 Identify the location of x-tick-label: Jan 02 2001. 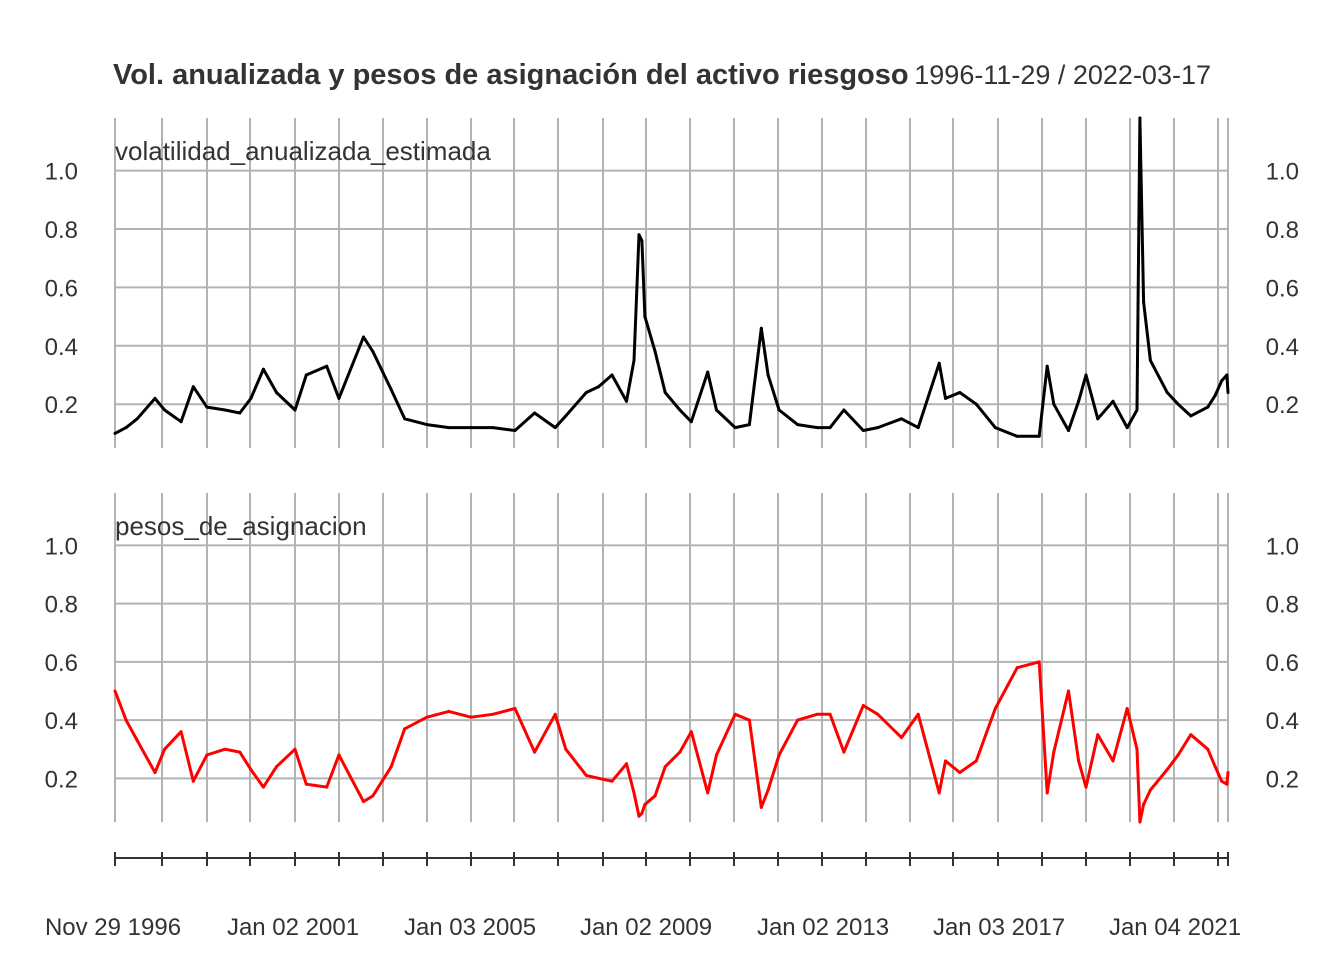
(293, 927).